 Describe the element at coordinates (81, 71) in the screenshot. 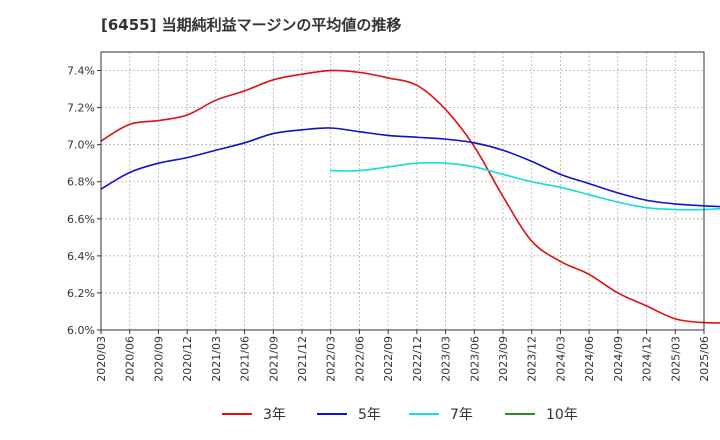

I see `y-tick-label: 7.4%` at that location.